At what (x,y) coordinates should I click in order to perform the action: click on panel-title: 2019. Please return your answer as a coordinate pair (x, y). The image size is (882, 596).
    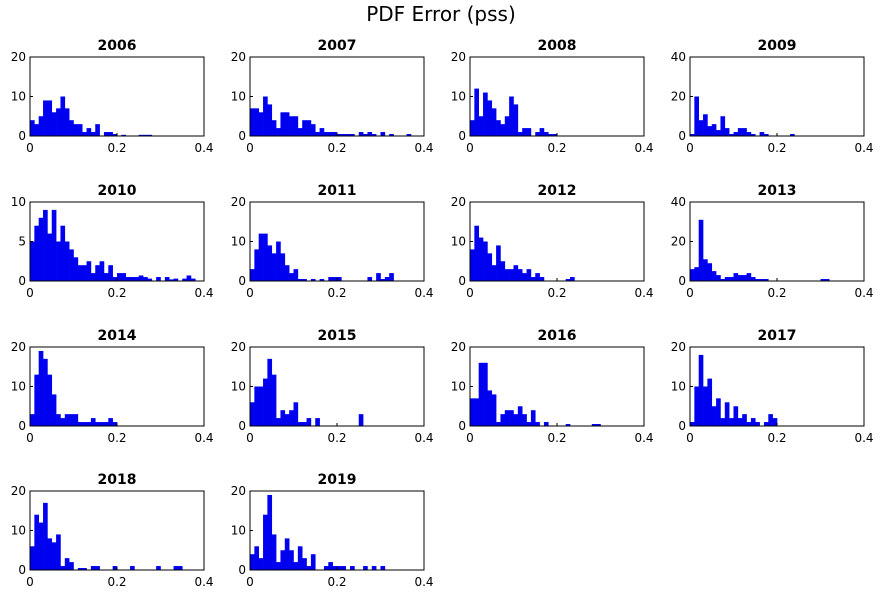
    Looking at the image, I should click on (337, 480).